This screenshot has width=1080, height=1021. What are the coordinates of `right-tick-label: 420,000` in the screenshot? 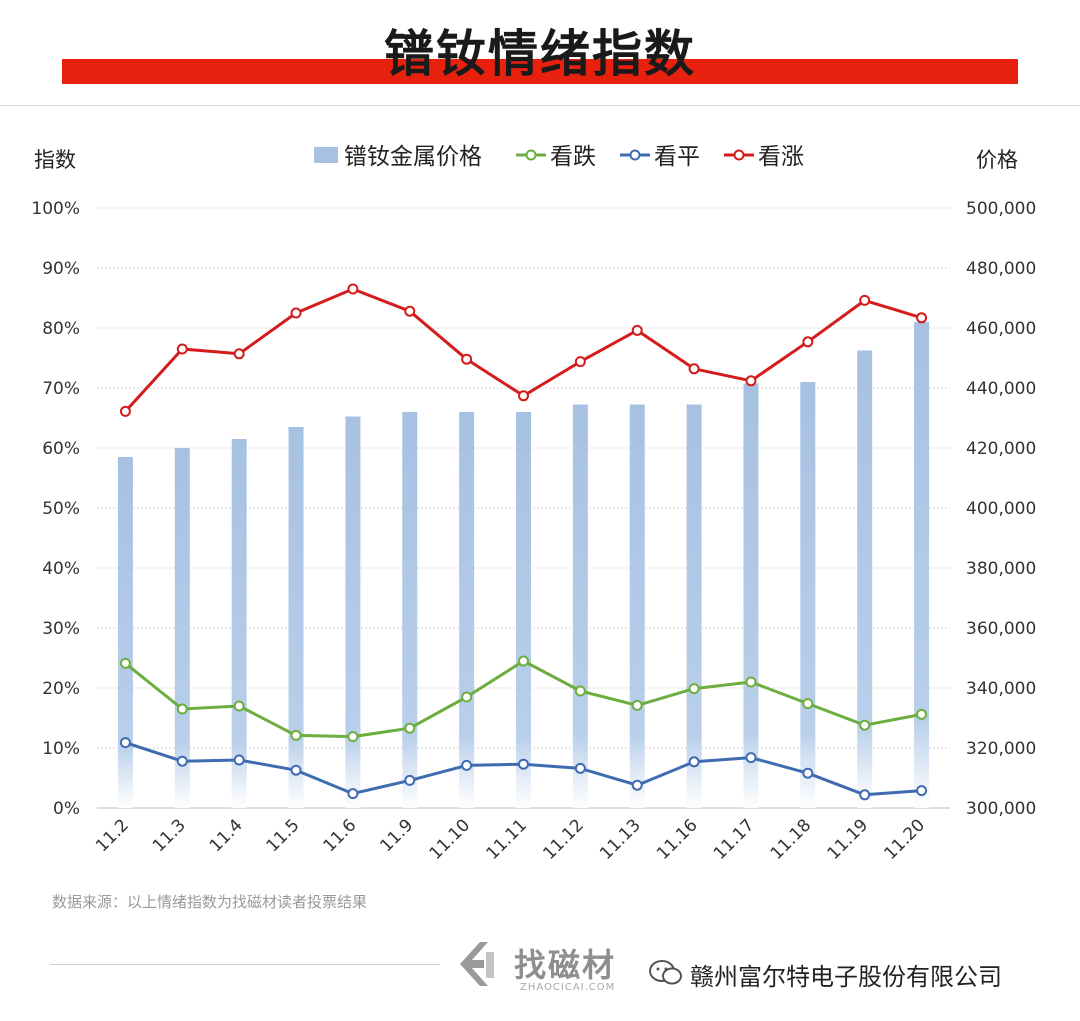 It's located at (1001, 449).